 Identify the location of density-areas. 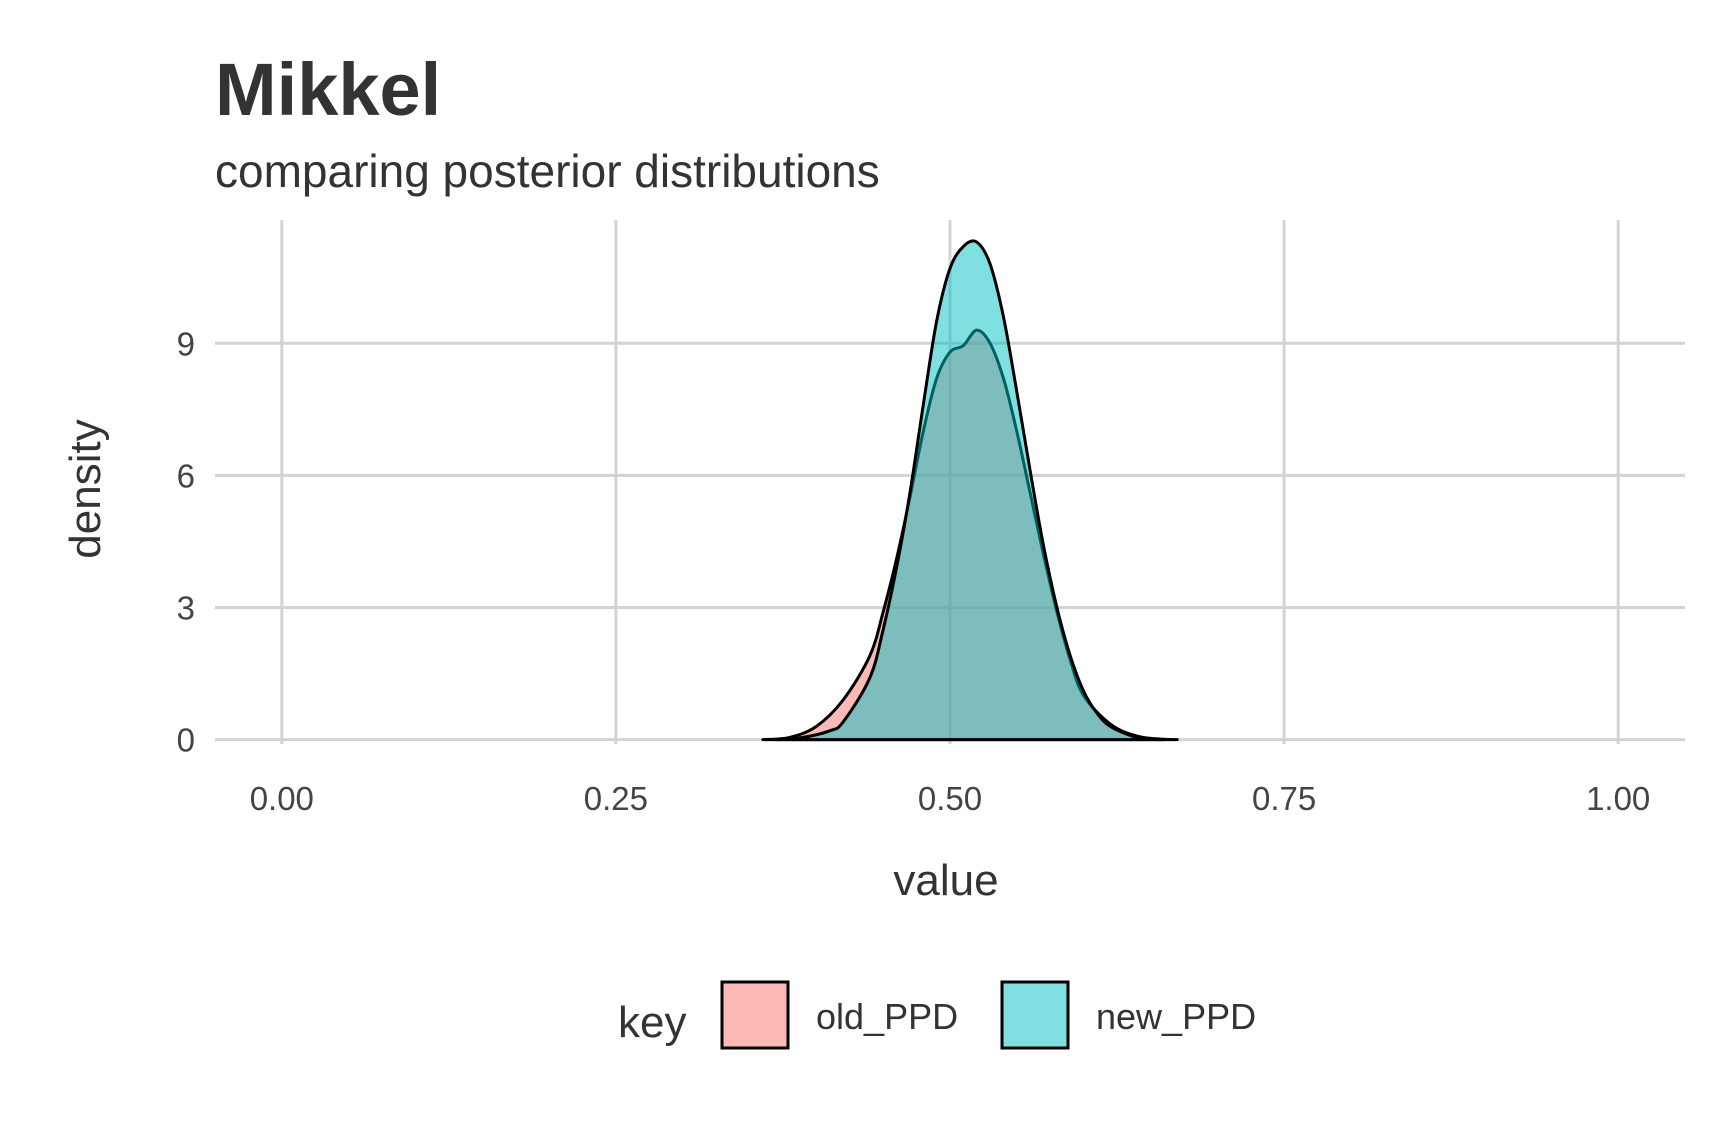
(970, 490).